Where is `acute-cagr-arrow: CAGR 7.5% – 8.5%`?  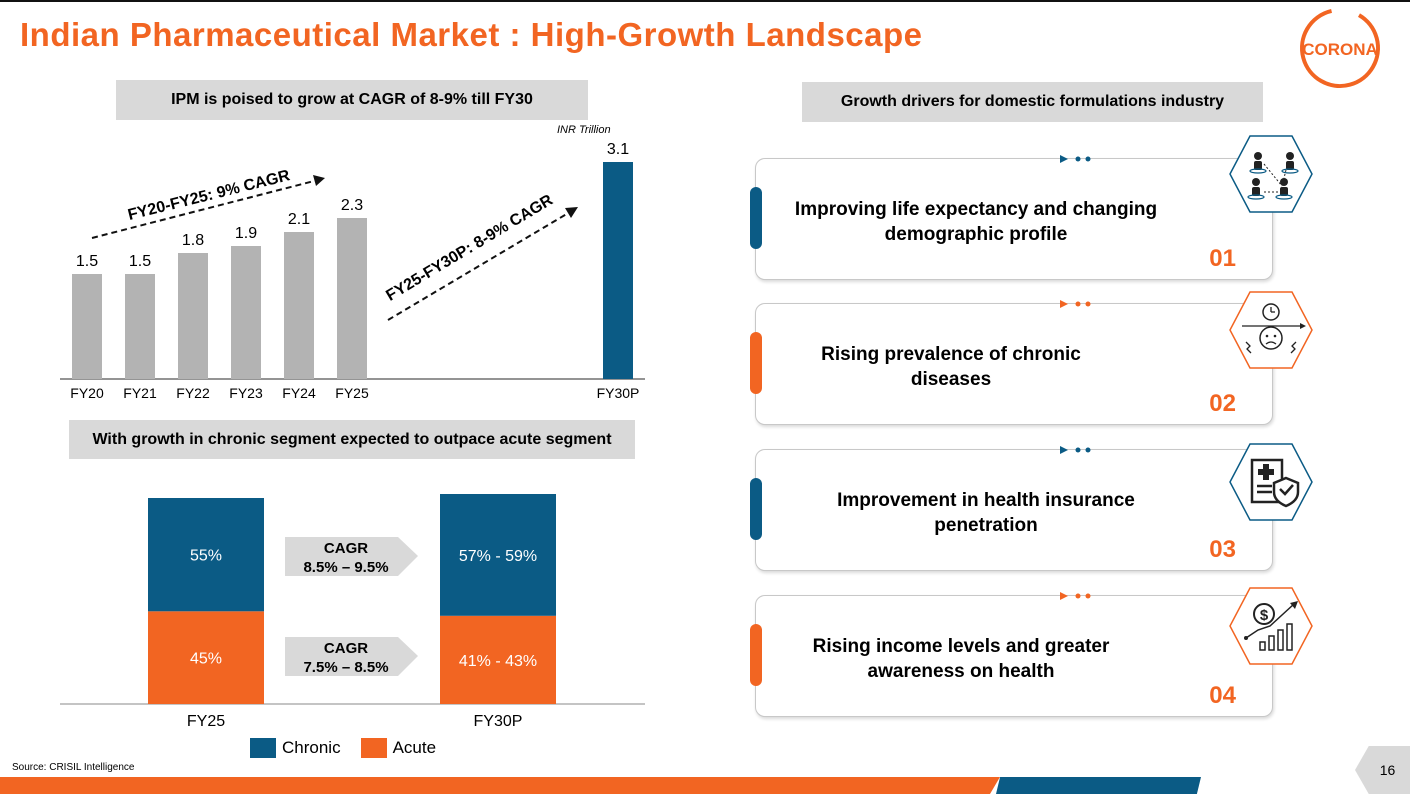
acute-cagr-arrow: CAGR 7.5% – 8.5% is located at coordinates (351, 656).